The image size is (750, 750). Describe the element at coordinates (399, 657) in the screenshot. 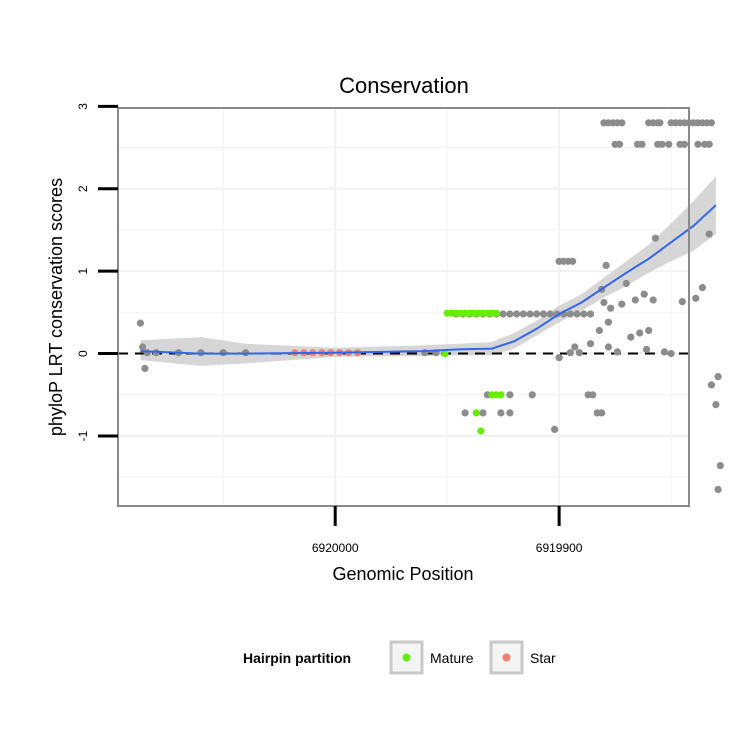

I see `legend: Hairpin partition Mature Star` at that location.